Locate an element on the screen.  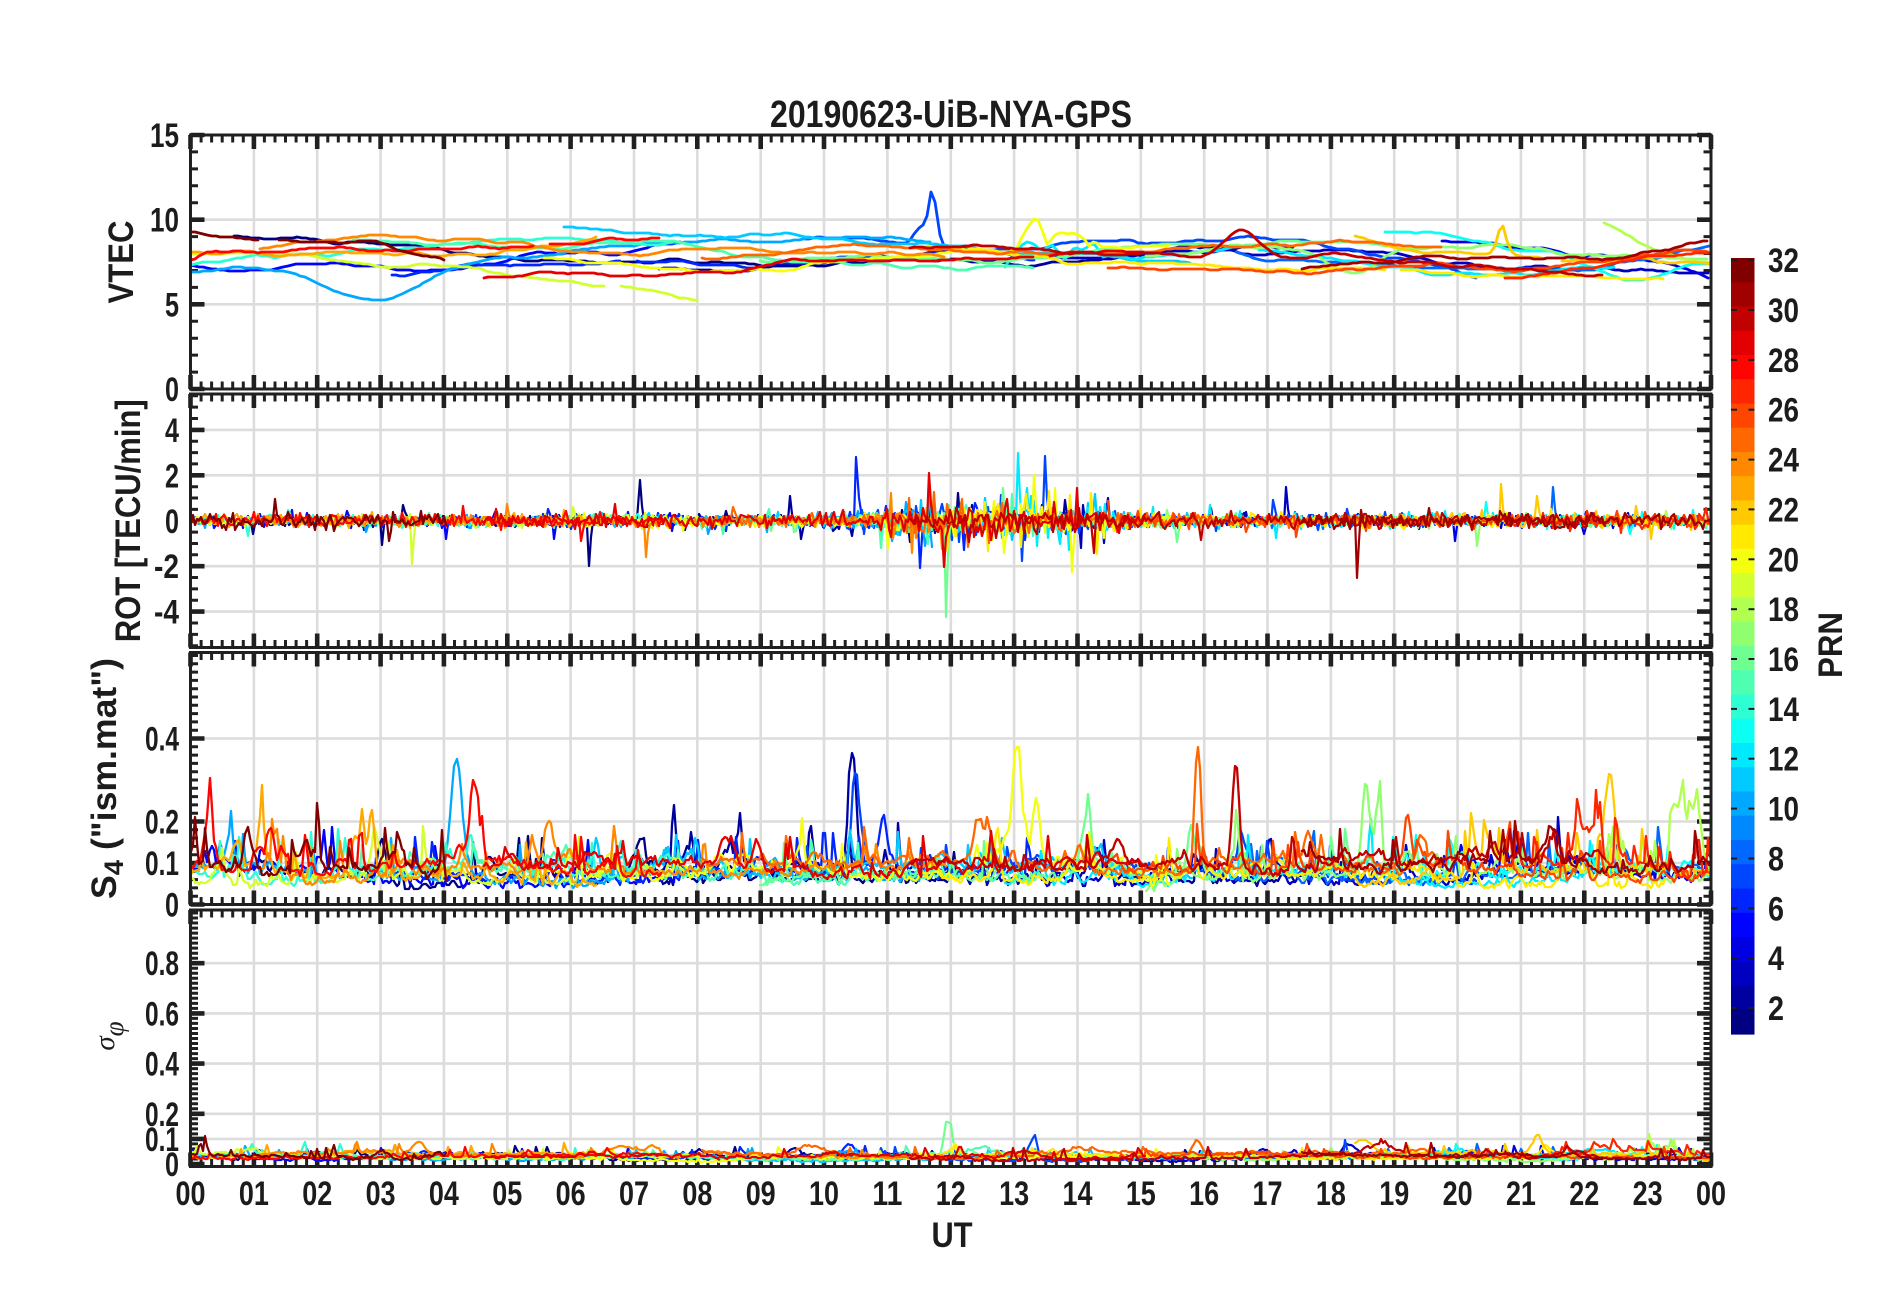
svg-text: 09 is located at coordinates (761, 1194).